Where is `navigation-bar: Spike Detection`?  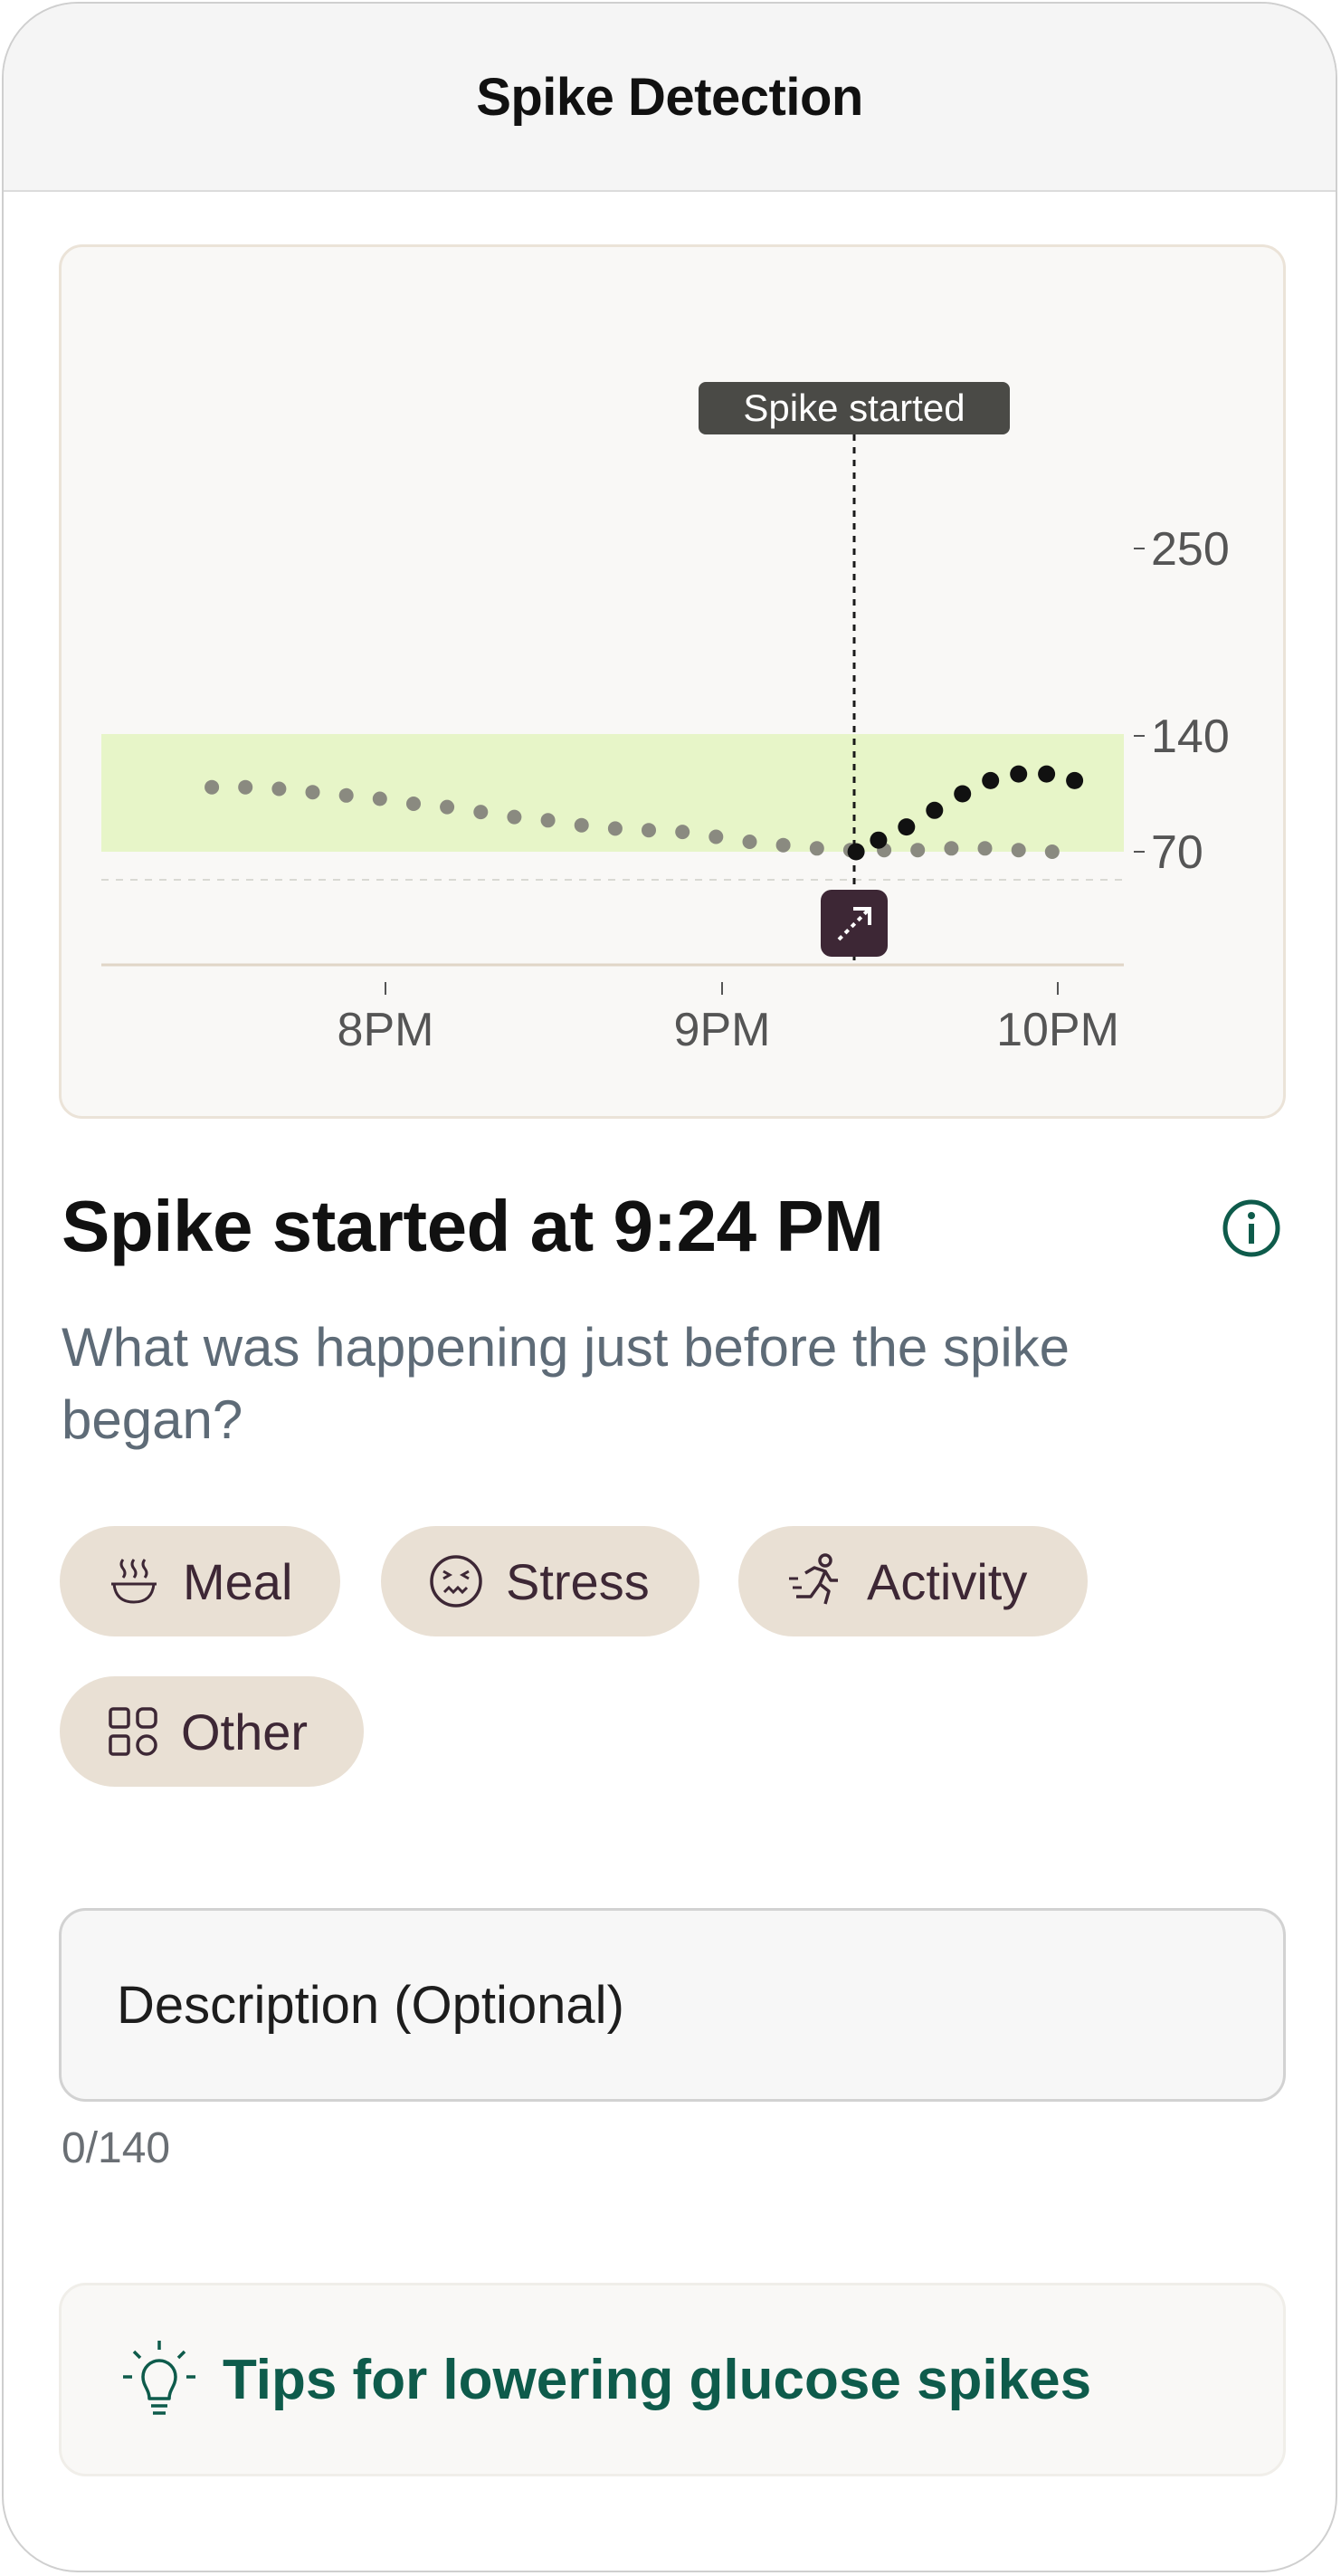
navigation-bar: Spike Detection is located at coordinates (670, 98).